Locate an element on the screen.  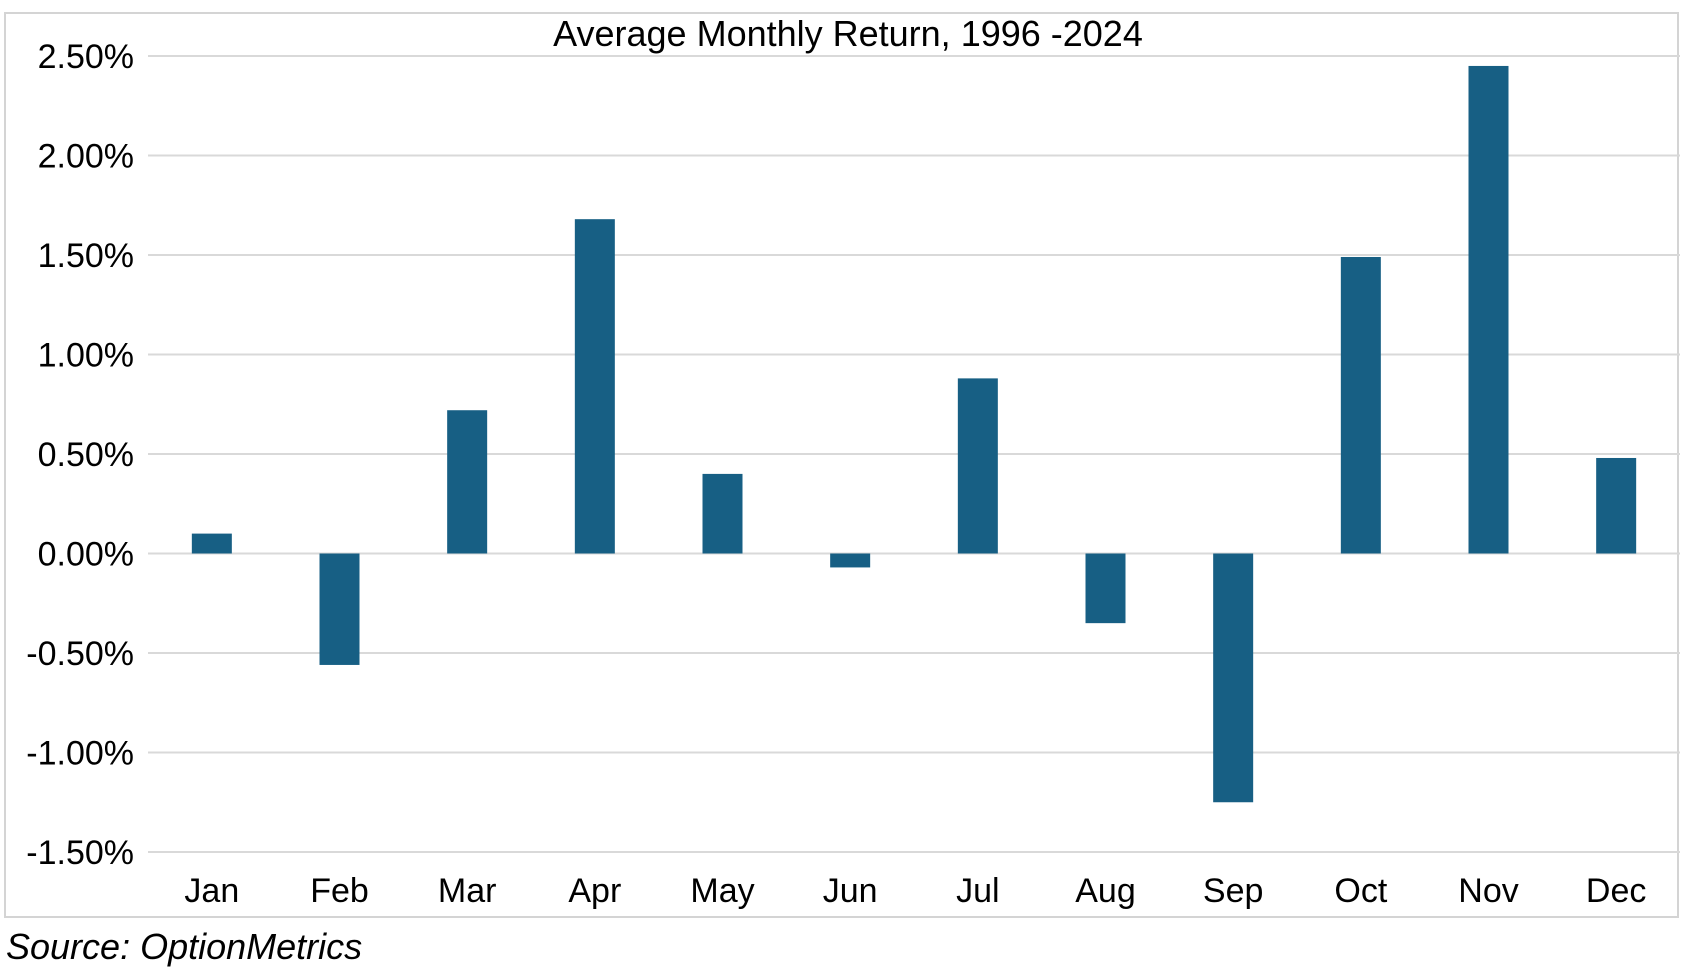
x-tick-label-feb: Feb is located at coordinates (339, 891).